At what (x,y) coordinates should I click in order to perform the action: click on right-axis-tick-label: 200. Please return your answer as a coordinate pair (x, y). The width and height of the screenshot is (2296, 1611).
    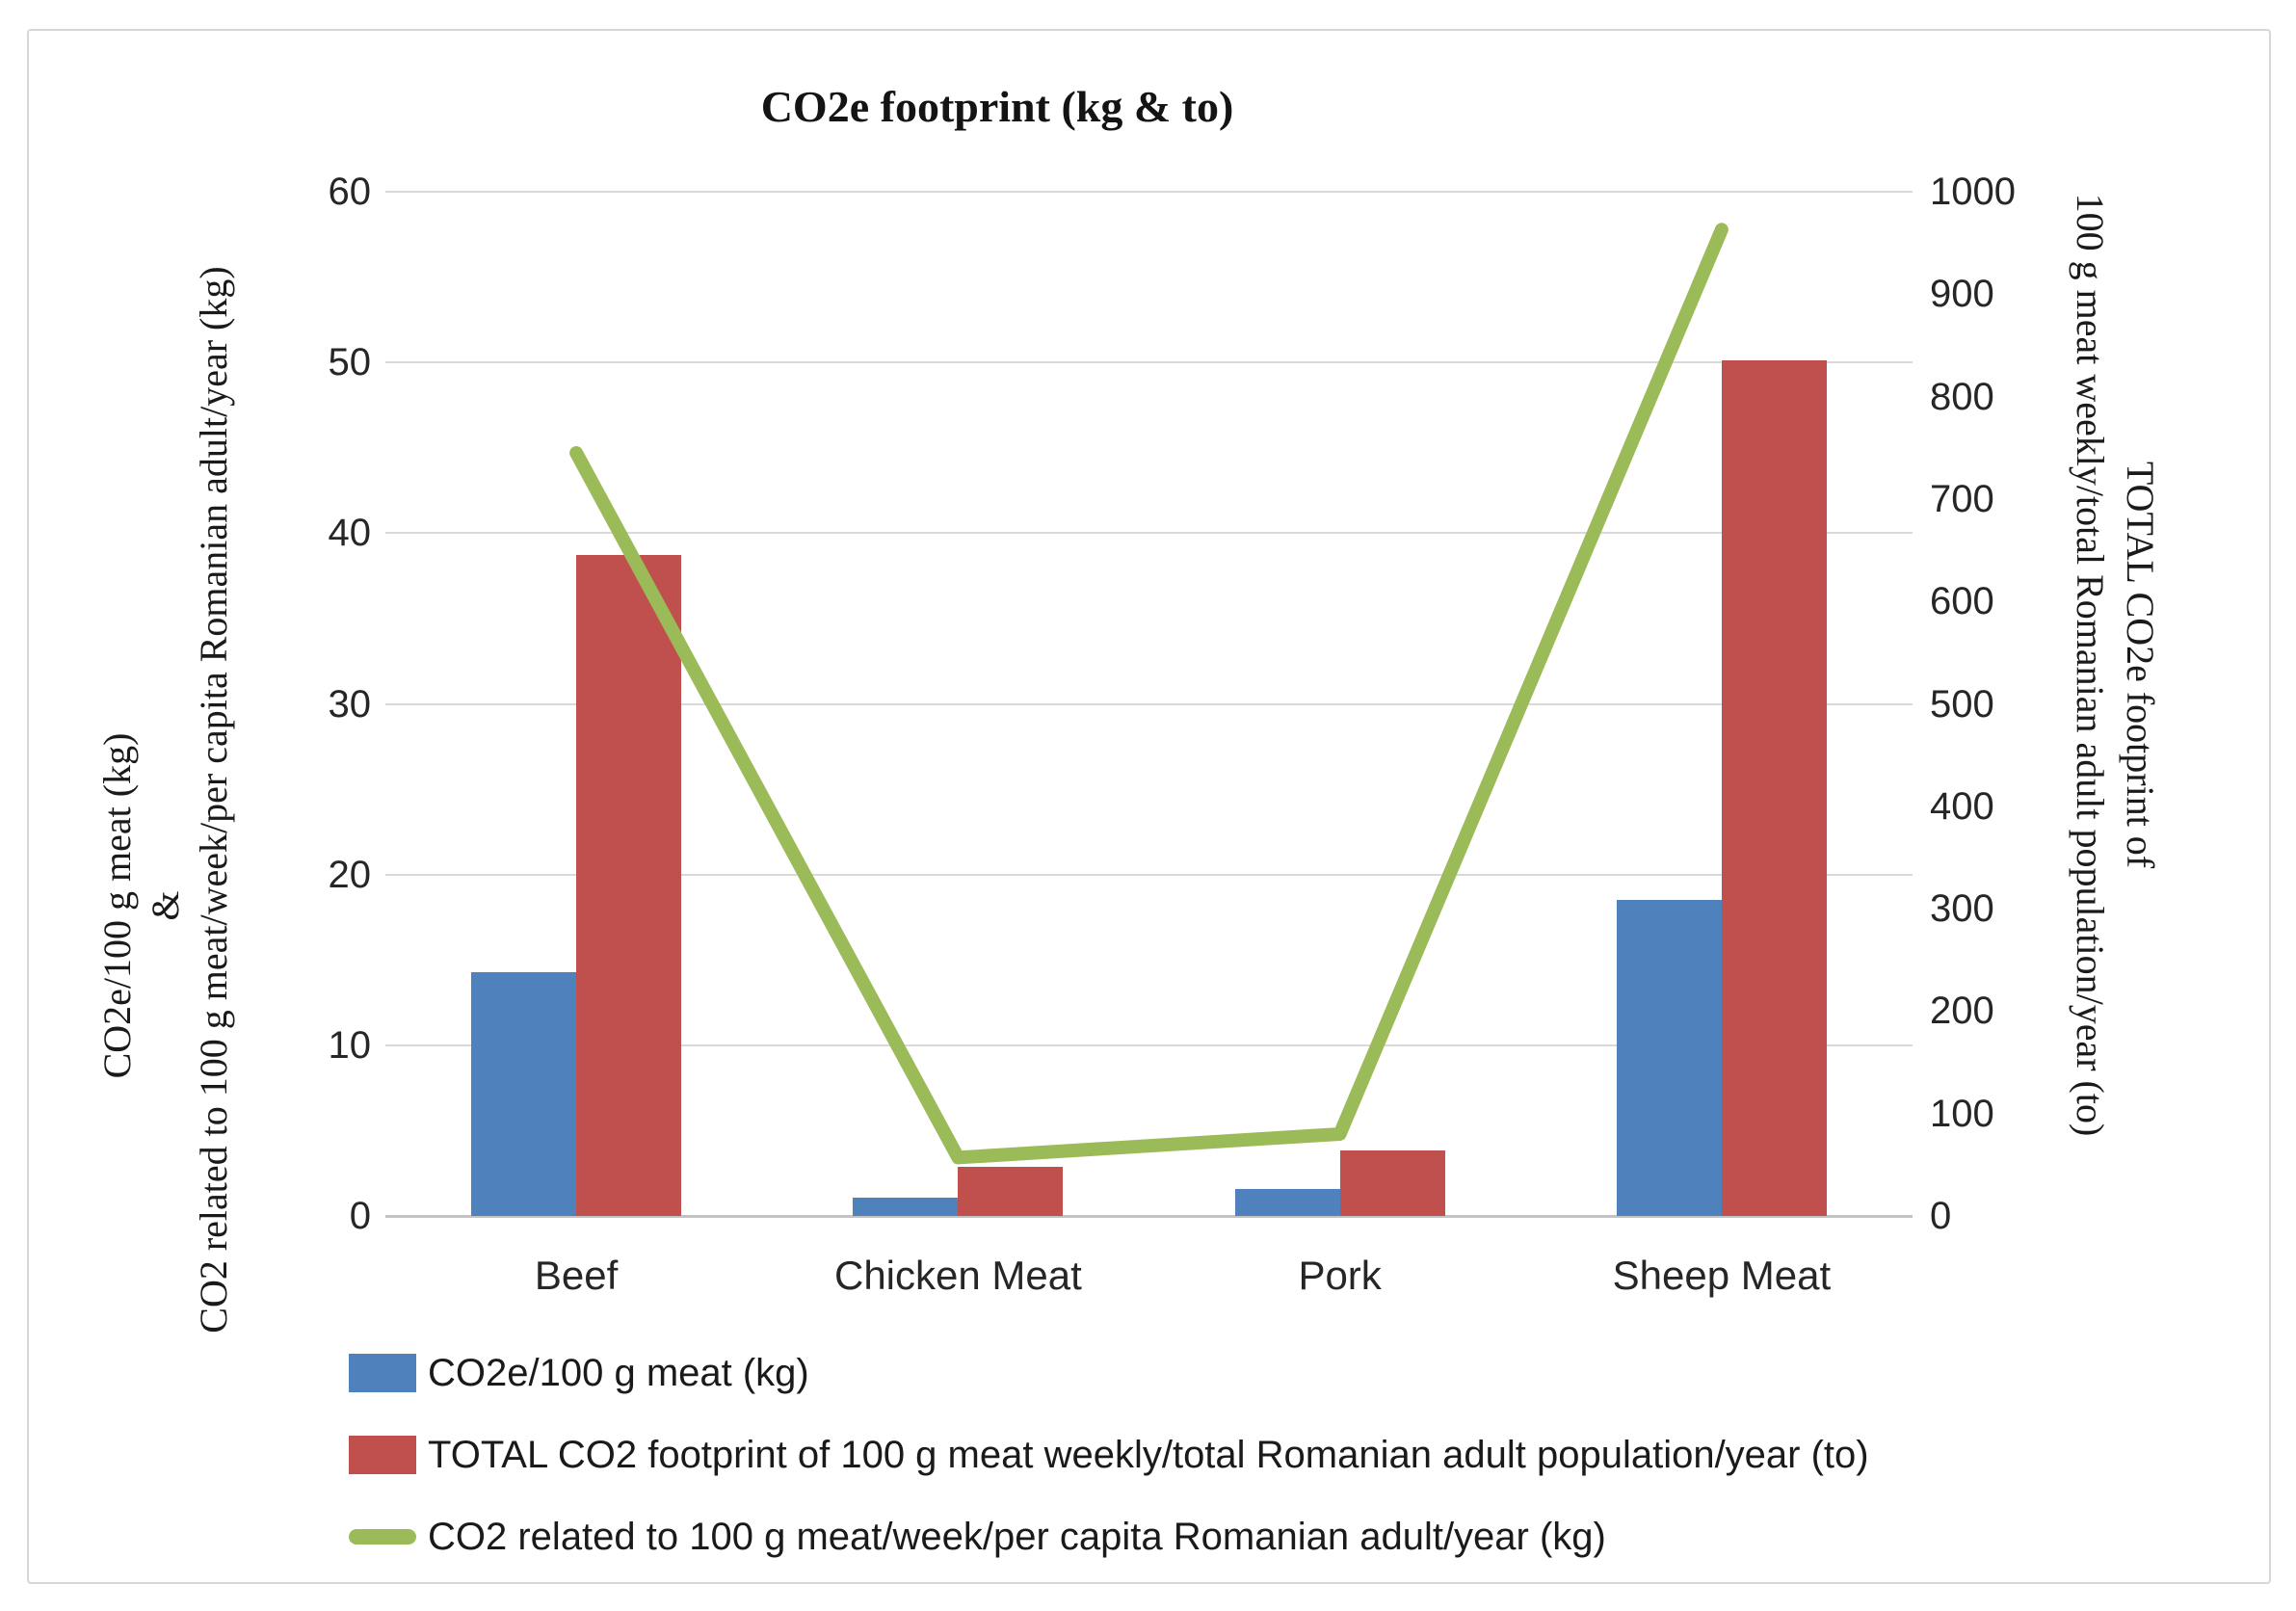
    Looking at the image, I should click on (1962, 1011).